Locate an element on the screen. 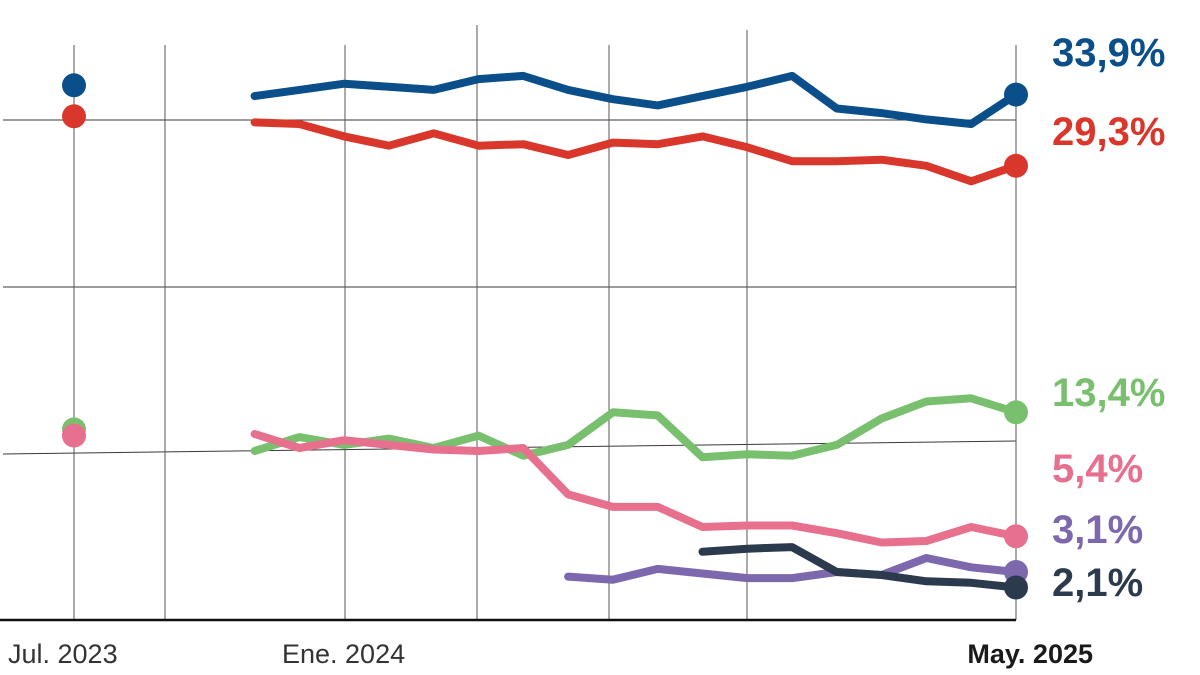  start-point-red is located at coordinates (74, 116).